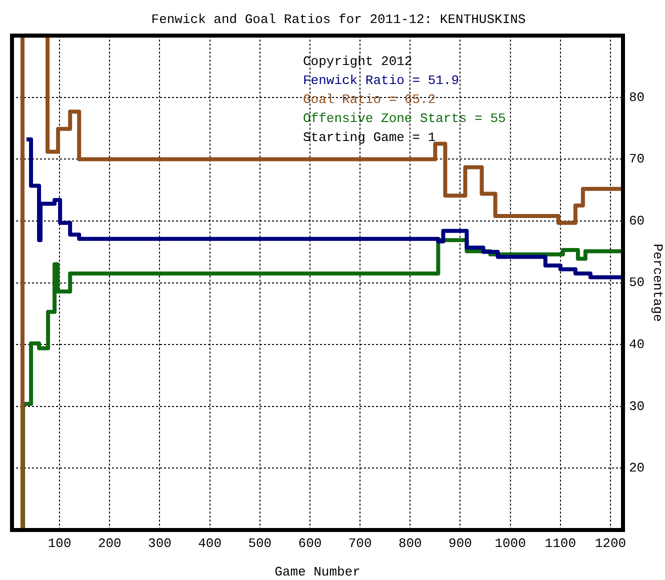 The width and height of the screenshot is (665, 580). Describe the element at coordinates (369, 100) in the screenshot. I see `text: Goal Ratio = 65.2` at that location.